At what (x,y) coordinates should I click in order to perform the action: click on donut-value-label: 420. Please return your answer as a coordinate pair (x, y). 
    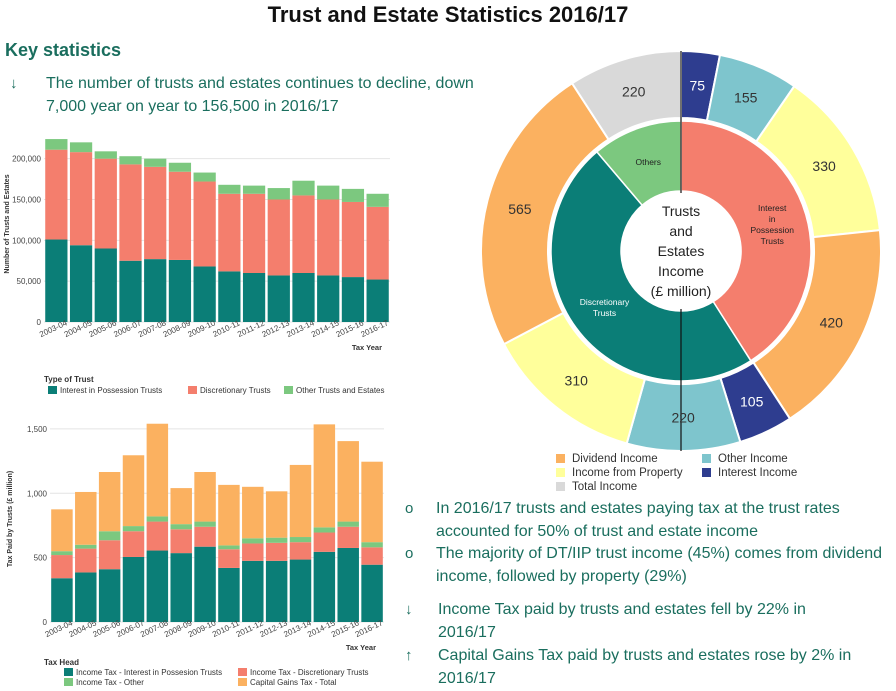
    Looking at the image, I should click on (832, 323).